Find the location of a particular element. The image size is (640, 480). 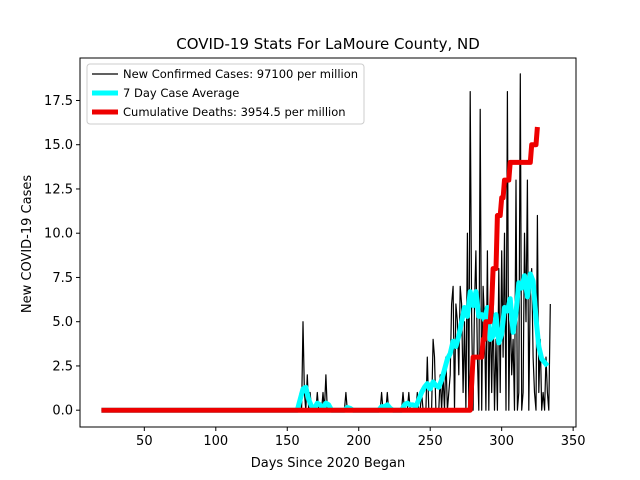

y-tick-label: 12.5 is located at coordinates (58, 189).